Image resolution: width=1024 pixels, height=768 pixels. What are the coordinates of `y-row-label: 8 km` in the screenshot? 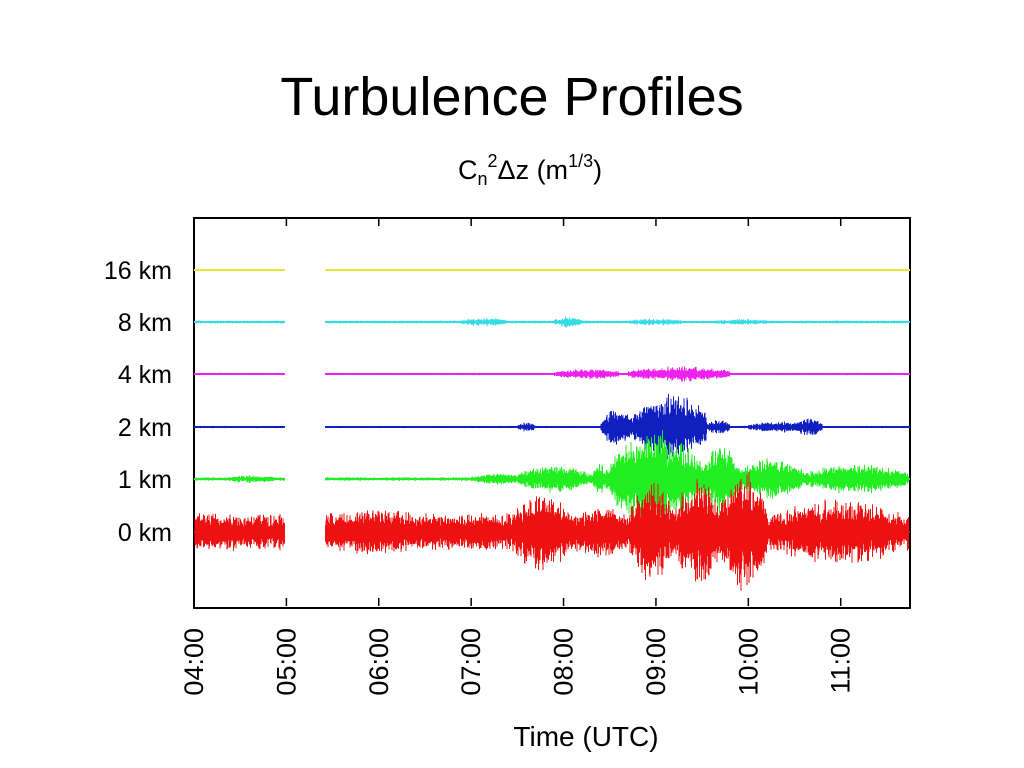 It's located at (145, 323).